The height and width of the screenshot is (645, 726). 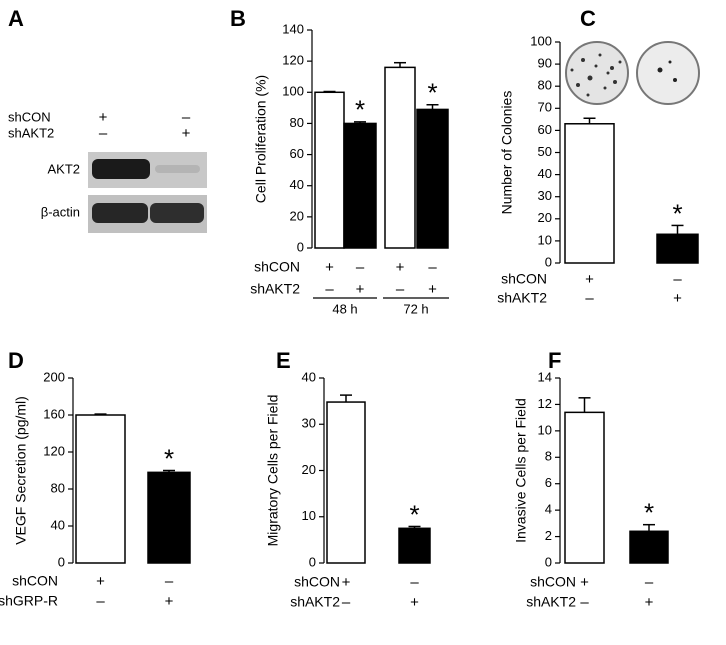 What do you see at coordinates (63, 168) in the screenshot?
I see `band-label: AKT2` at bounding box center [63, 168].